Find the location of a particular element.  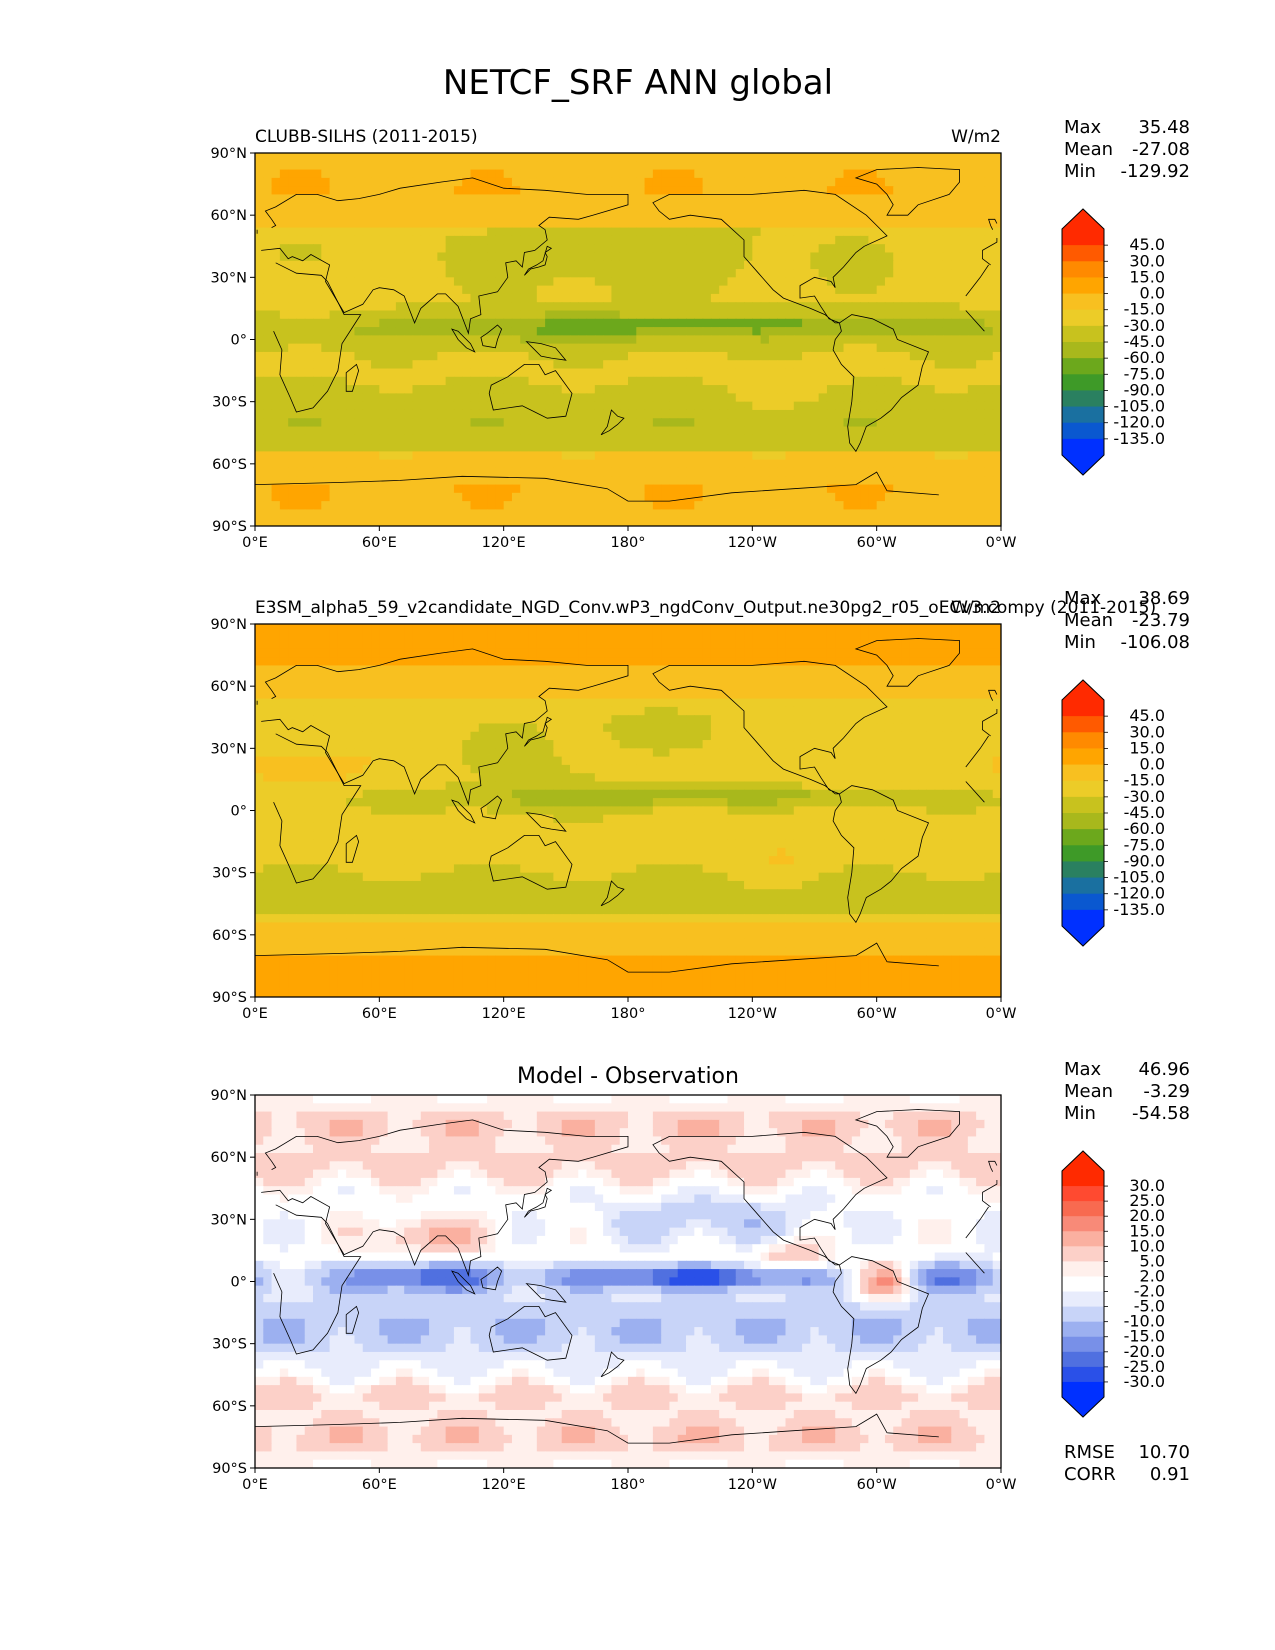

stat-value: -106.08 is located at coordinates (1155, 642).